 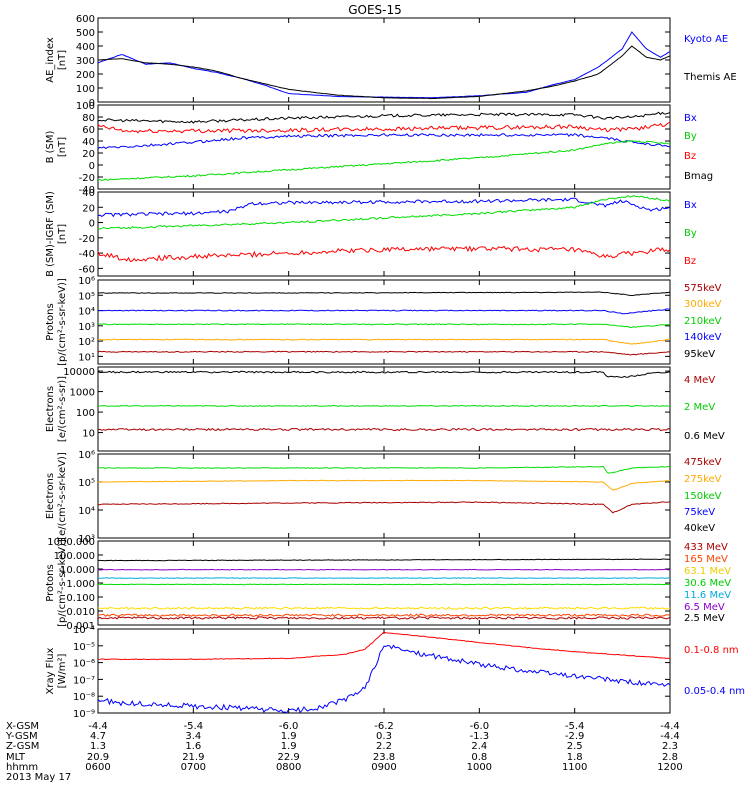 What do you see at coordinates (193, 746) in the screenshot?
I see `x-z-gsm-value: 1.6` at bounding box center [193, 746].